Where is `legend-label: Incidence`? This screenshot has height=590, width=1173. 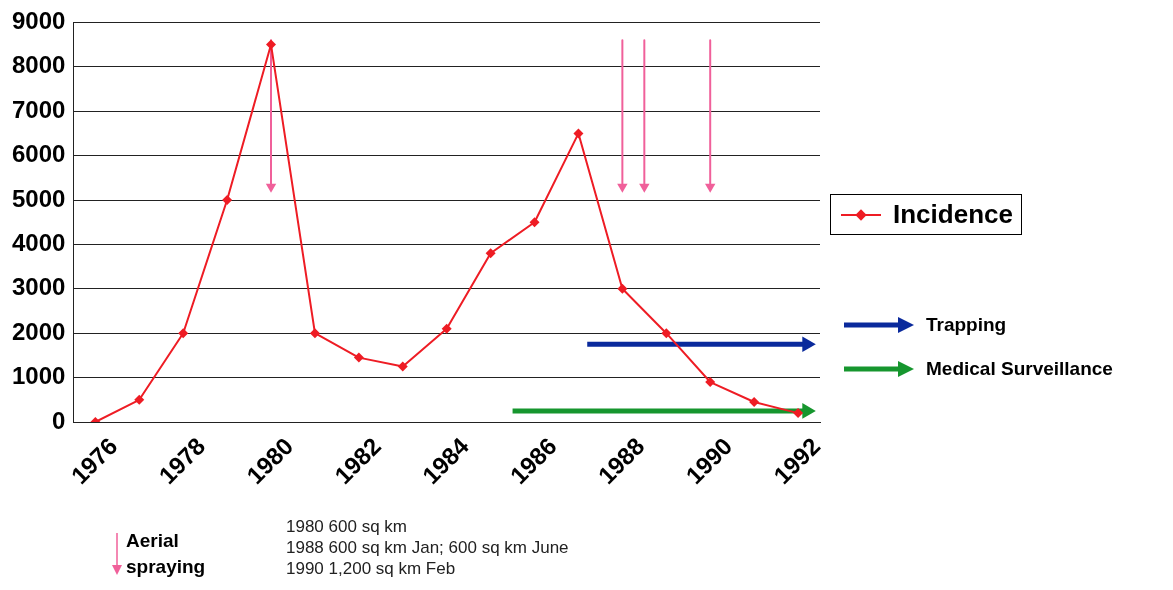 legend-label: Incidence is located at coordinates (953, 214).